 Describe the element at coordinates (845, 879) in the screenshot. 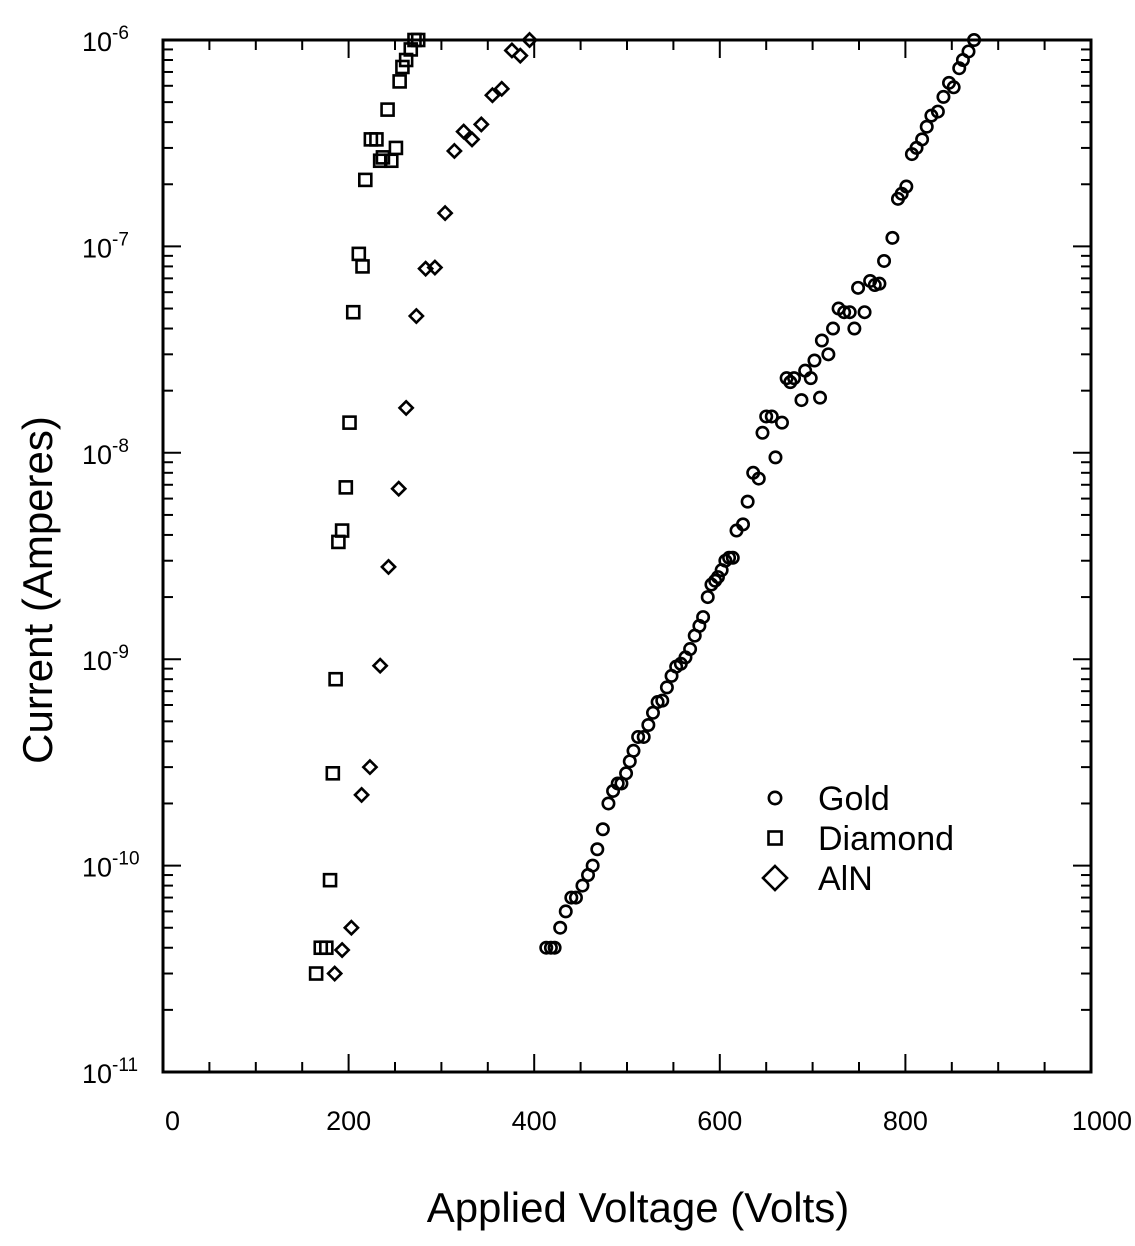

I see `legend-label-aln: AlN` at that location.